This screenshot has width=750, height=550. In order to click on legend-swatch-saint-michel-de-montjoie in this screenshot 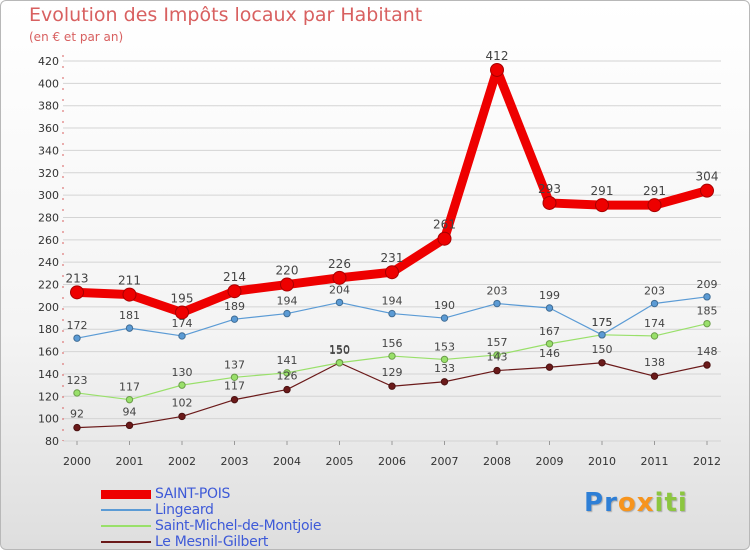, I will do `click(126, 526)`.